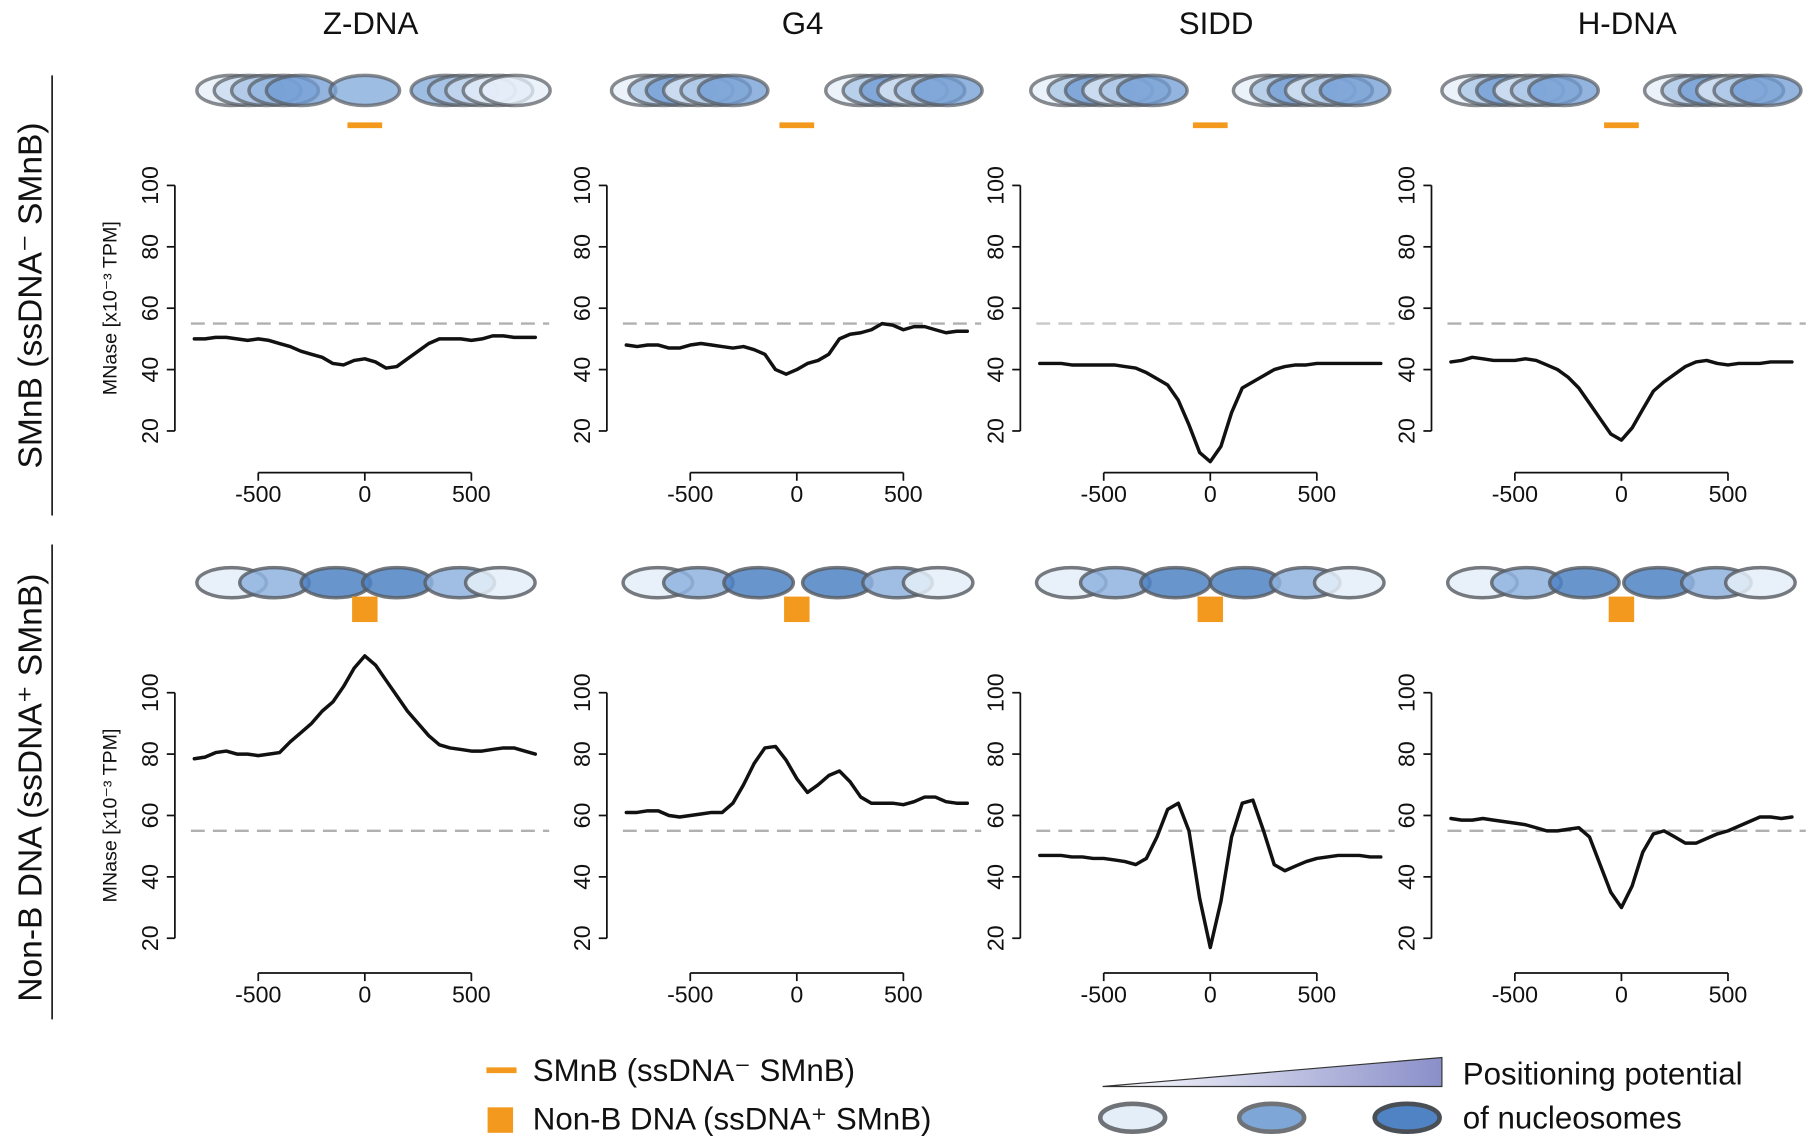 The image size is (1816, 1148). What do you see at coordinates (1603, 1073) in the screenshot?
I see `legend-title: Positioning potential` at bounding box center [1603, 1073].